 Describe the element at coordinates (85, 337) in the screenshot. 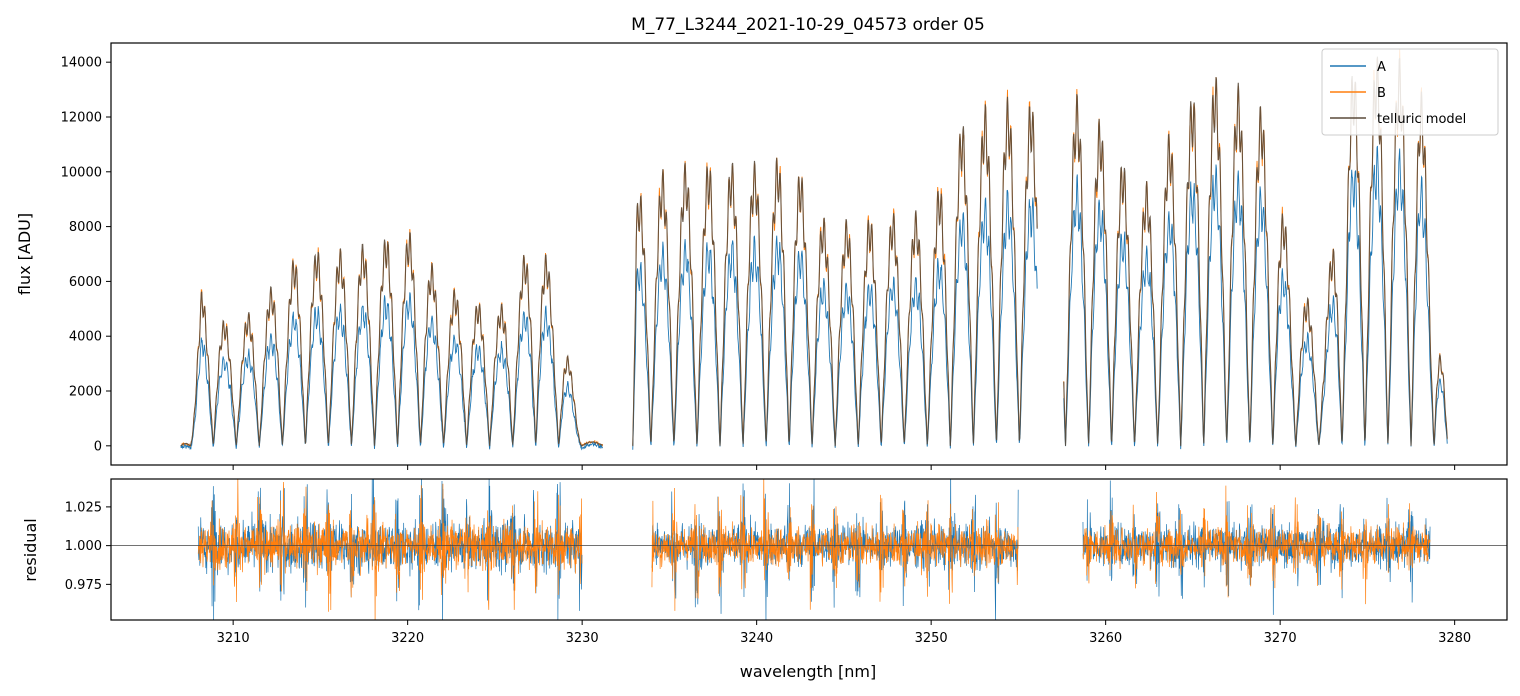

I see `flux-y-tick-label: 4000` at that location.